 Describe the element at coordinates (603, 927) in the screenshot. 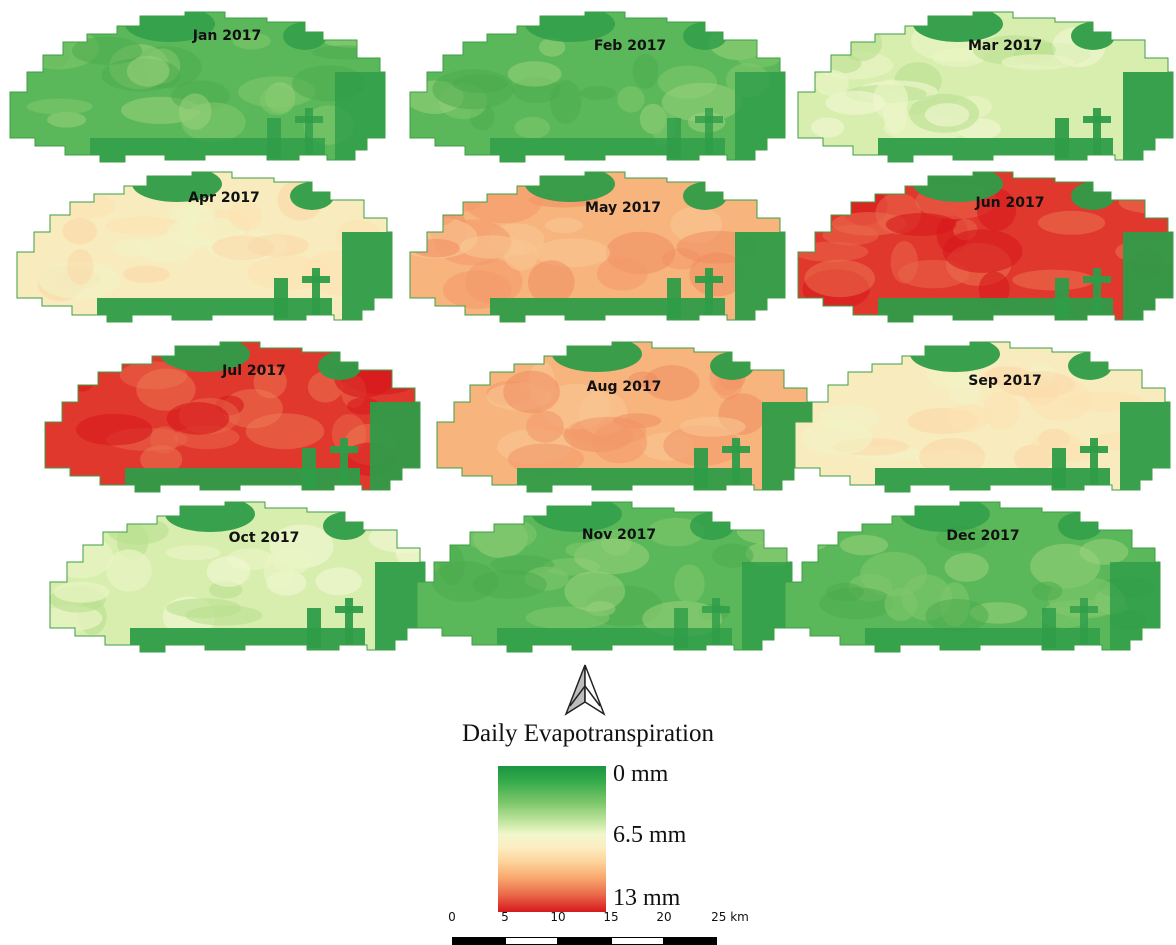

I see `scale-bar: 0 5 10 15 20 25 km` at that location.